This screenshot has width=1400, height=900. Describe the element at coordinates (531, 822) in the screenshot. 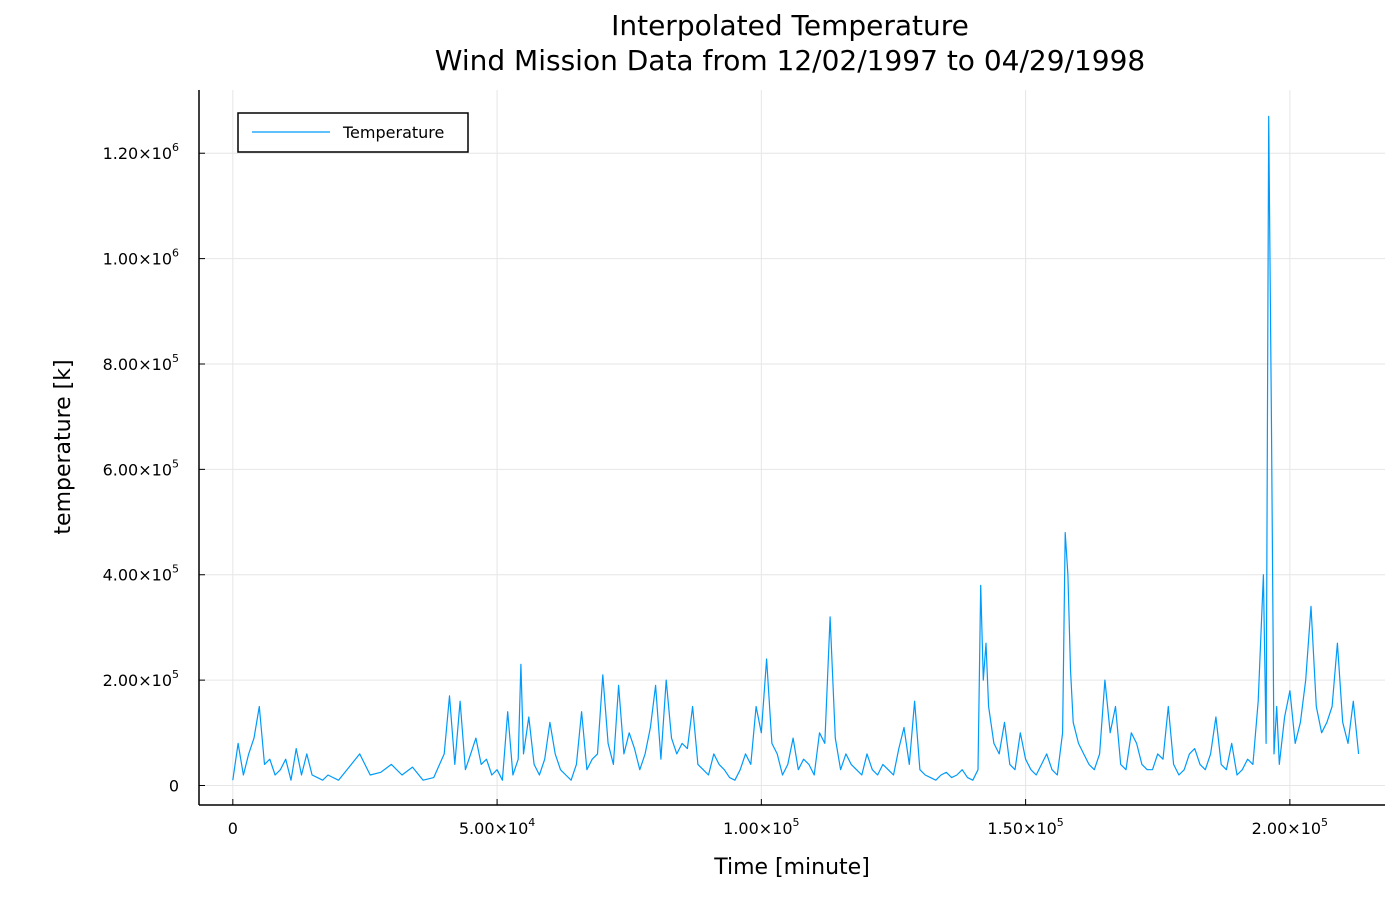

I see `x-tick-exponent: 4` at that location.